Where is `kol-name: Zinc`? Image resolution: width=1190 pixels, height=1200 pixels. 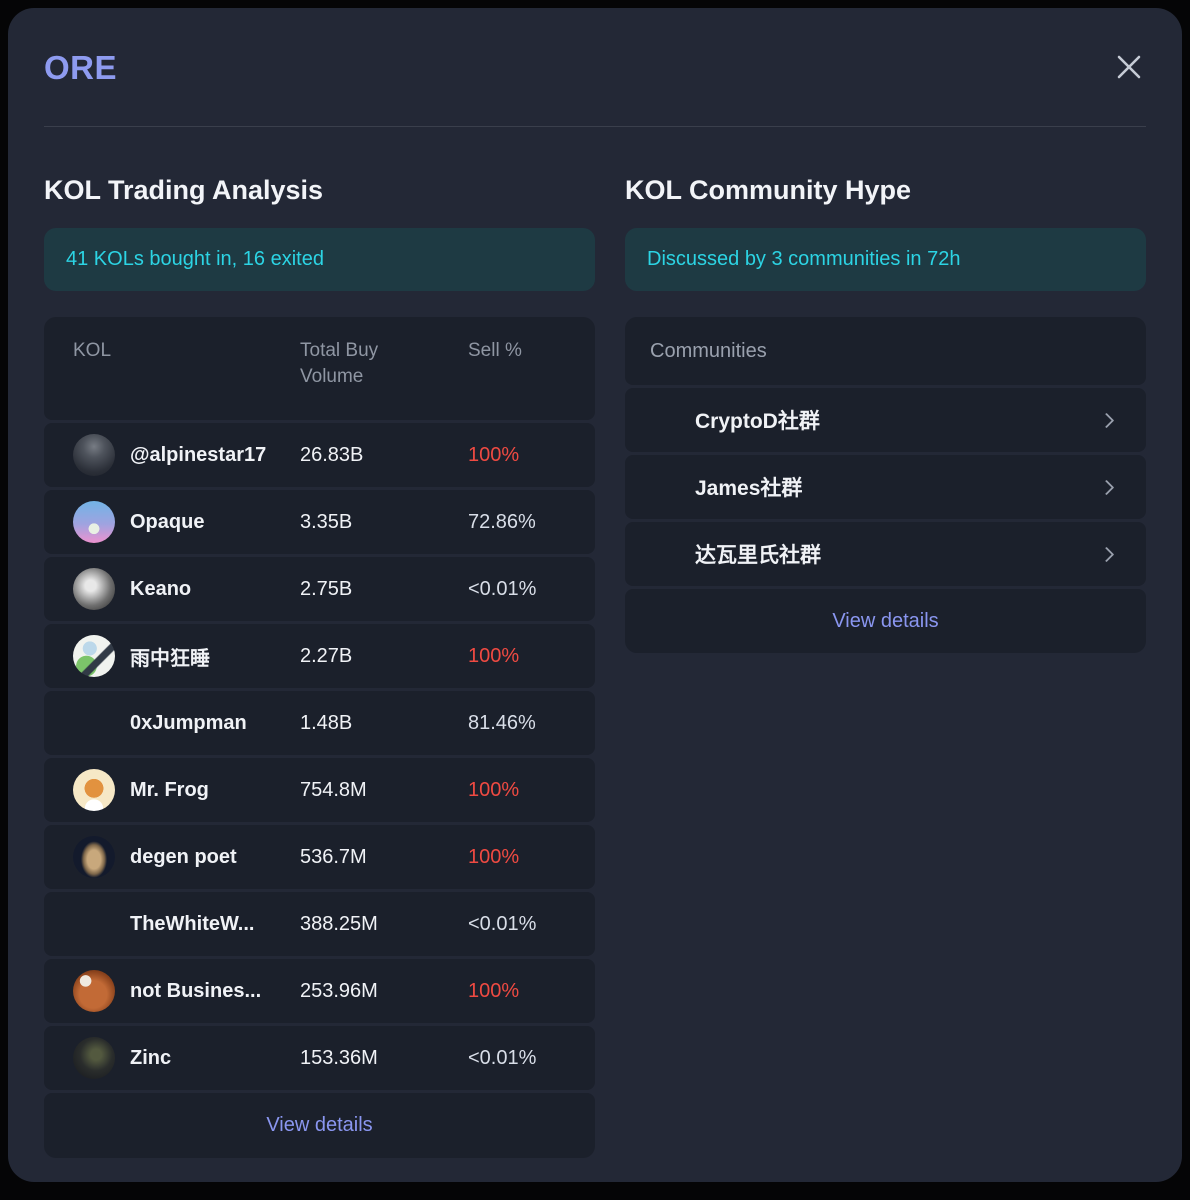
kol-name: Zinc is located at coordinates (151, 1057).